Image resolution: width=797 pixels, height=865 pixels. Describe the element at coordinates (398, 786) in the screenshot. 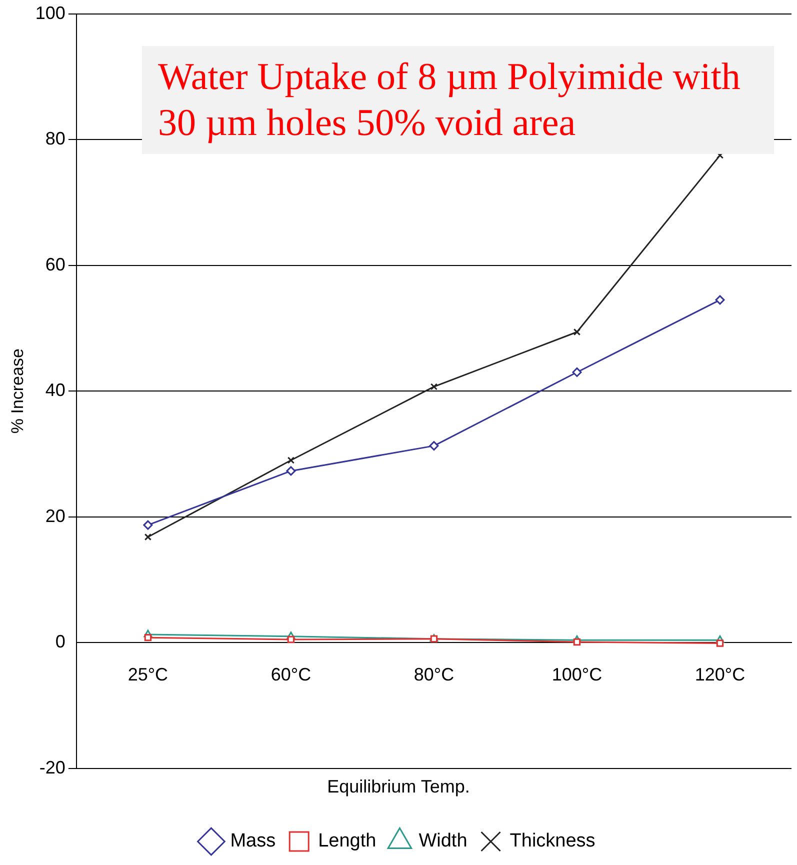

I see `x-axis-title: Equilibrium Temp.` at that location.